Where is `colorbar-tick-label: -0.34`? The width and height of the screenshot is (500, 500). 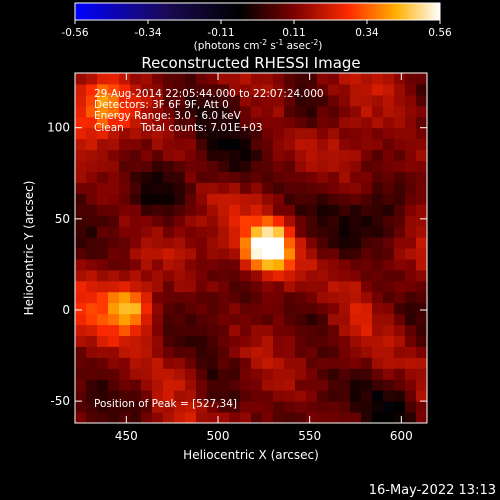
colorbar-tick-label: -0.34 is located at coordinates (147, 33).